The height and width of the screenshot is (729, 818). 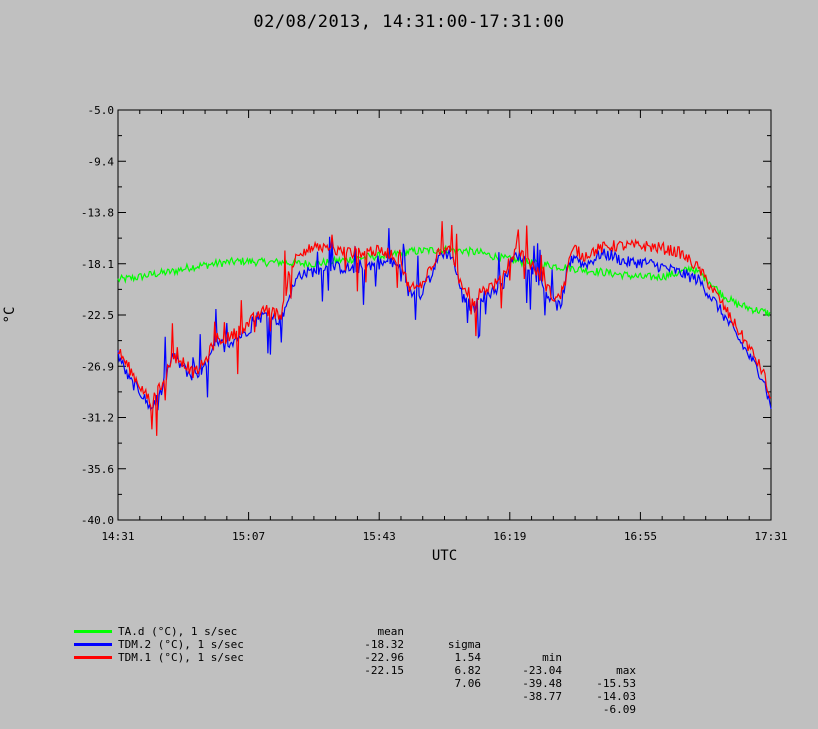 What do you see at coordinates (770, 536) in the screenshot?
I see `x-tick-label: 17:31` at bounding box center [770, 536].